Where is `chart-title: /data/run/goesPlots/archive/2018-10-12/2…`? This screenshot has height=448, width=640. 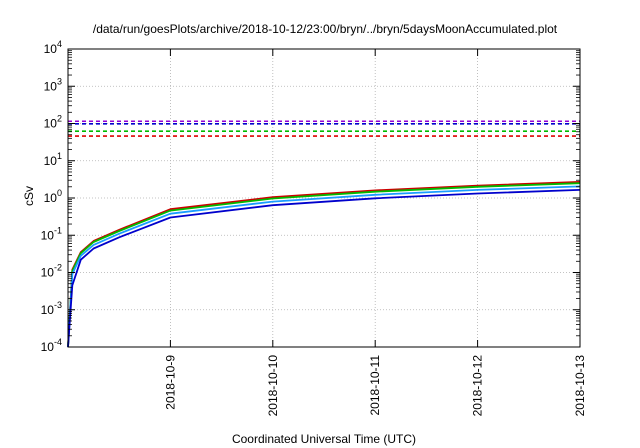
chart-title: /data/run/goesPlots/archive/2018-10-12/2… is located at coordinates (325, 29).